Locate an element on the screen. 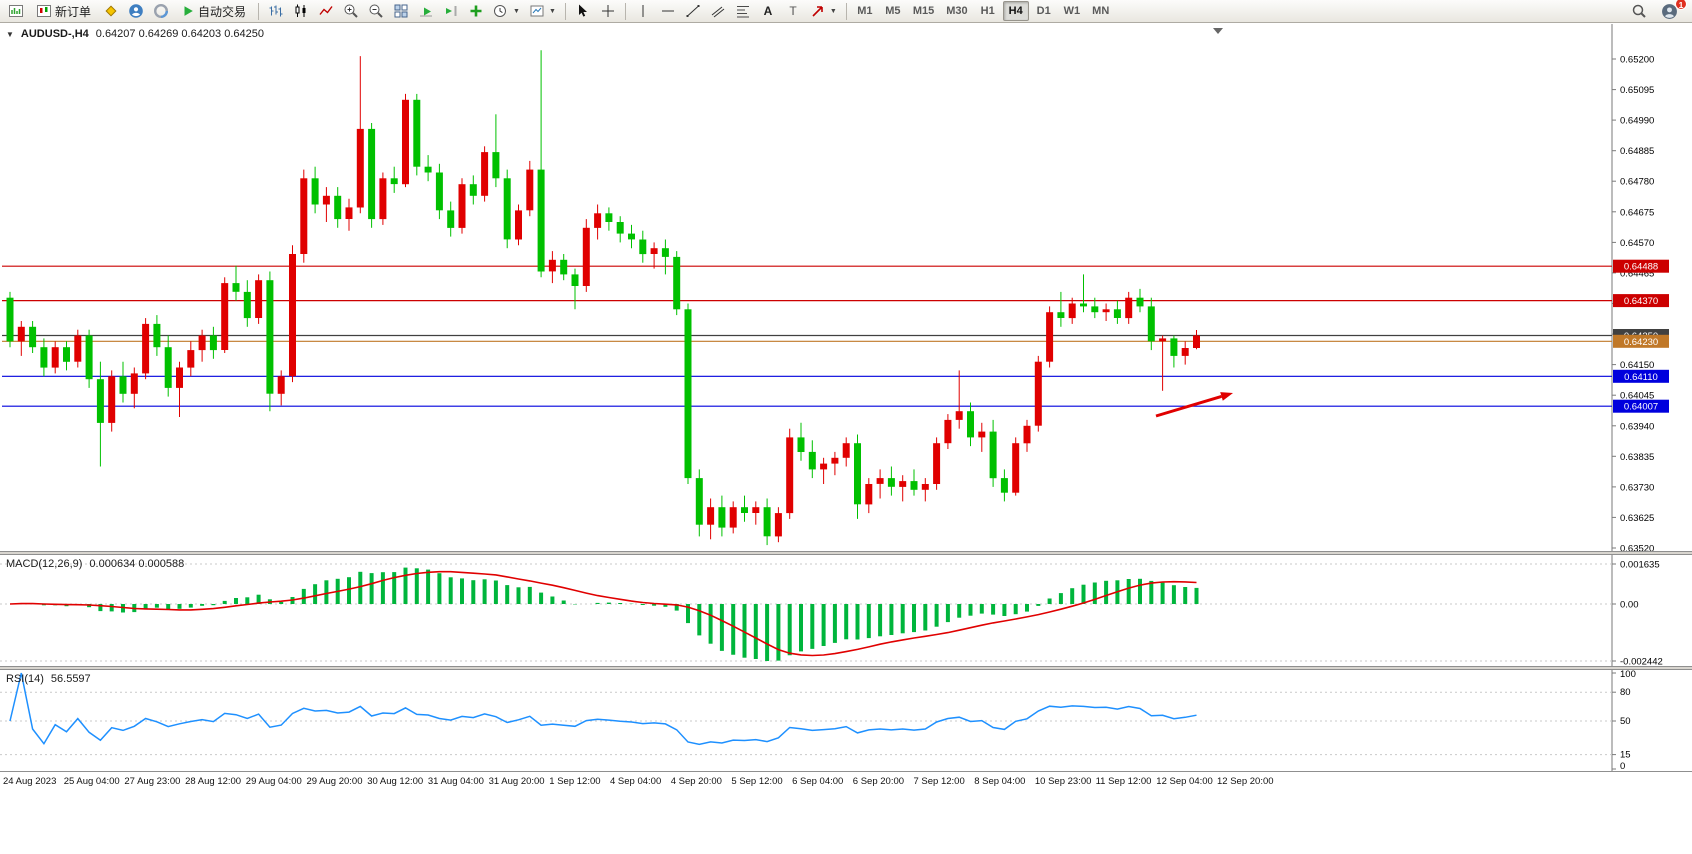 The width and height of the screenshot is (1692, 854). svg-text: 0.64007 is located at coordinates (1641, 407).